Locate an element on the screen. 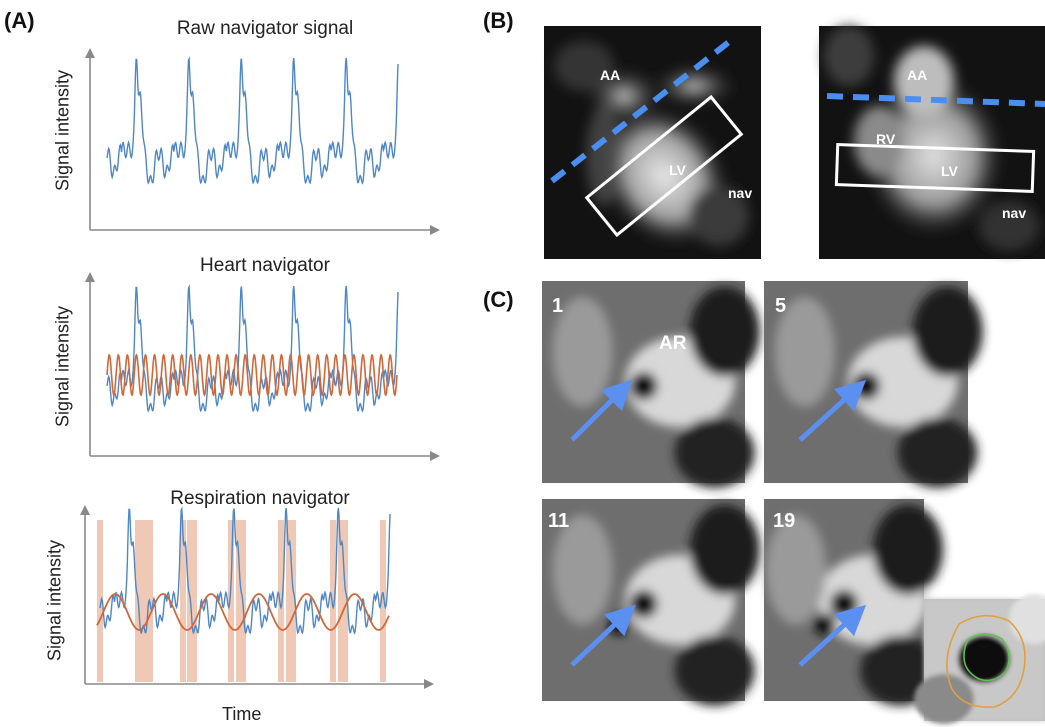  nav-dash-left is located at coordinates (643, 109).